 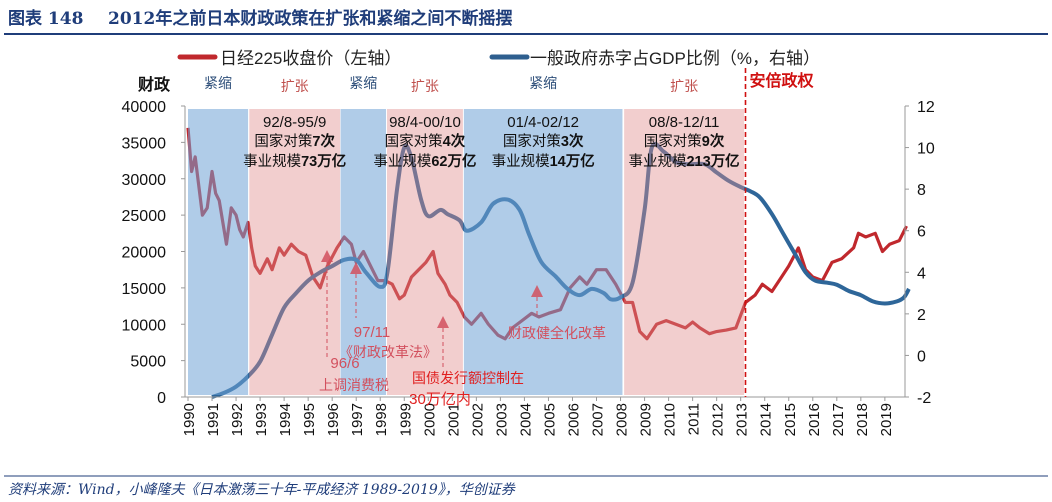 I want to click on x-tick-label: 1991, so click(x=213, y=419).